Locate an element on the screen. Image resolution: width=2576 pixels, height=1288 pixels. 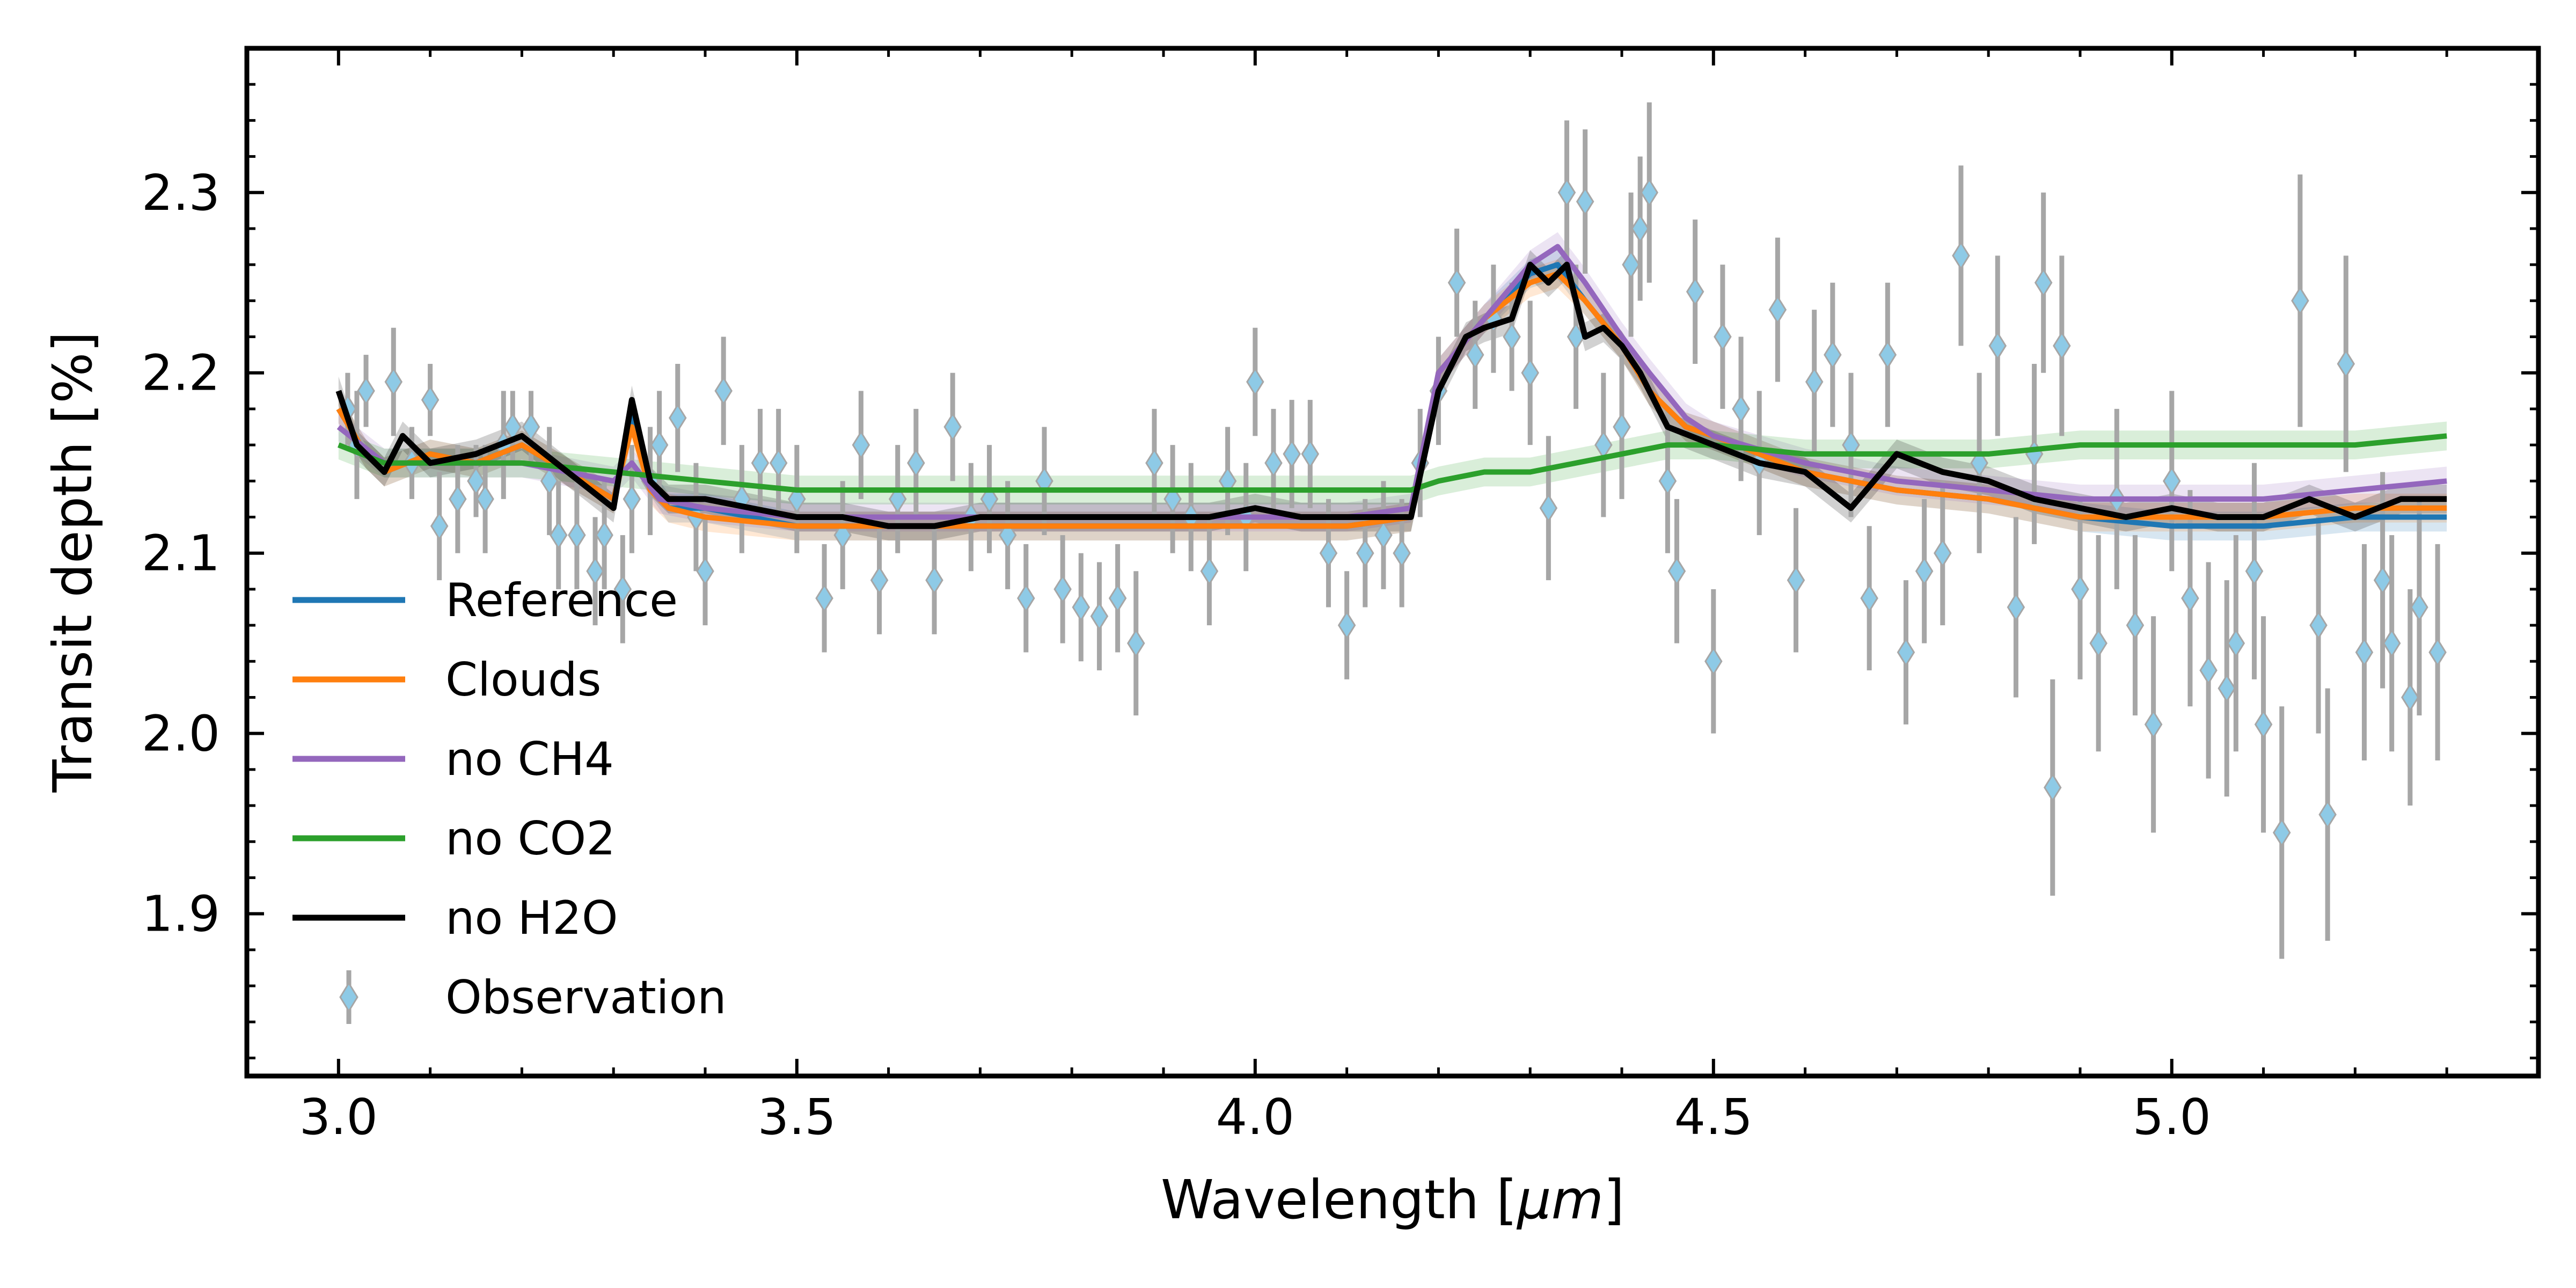
y-tick-label: 2.3 is located at coordinates (181, 193).